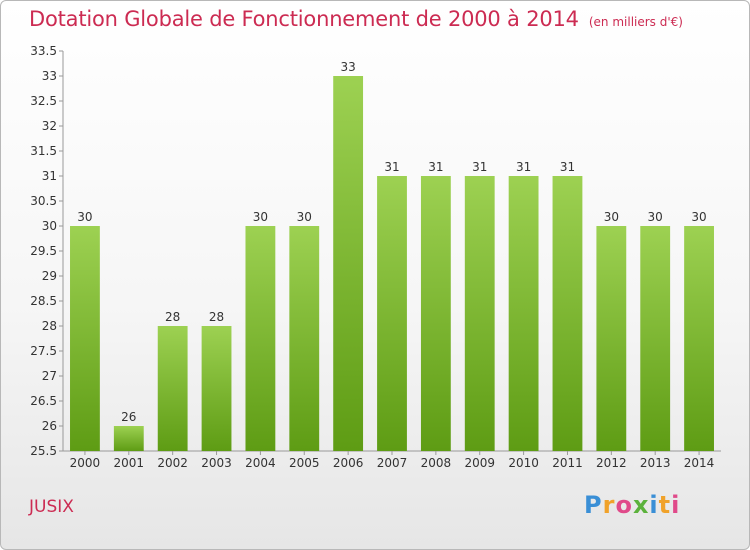  I want to click on bar-value-label: 26, so click(128, 417).